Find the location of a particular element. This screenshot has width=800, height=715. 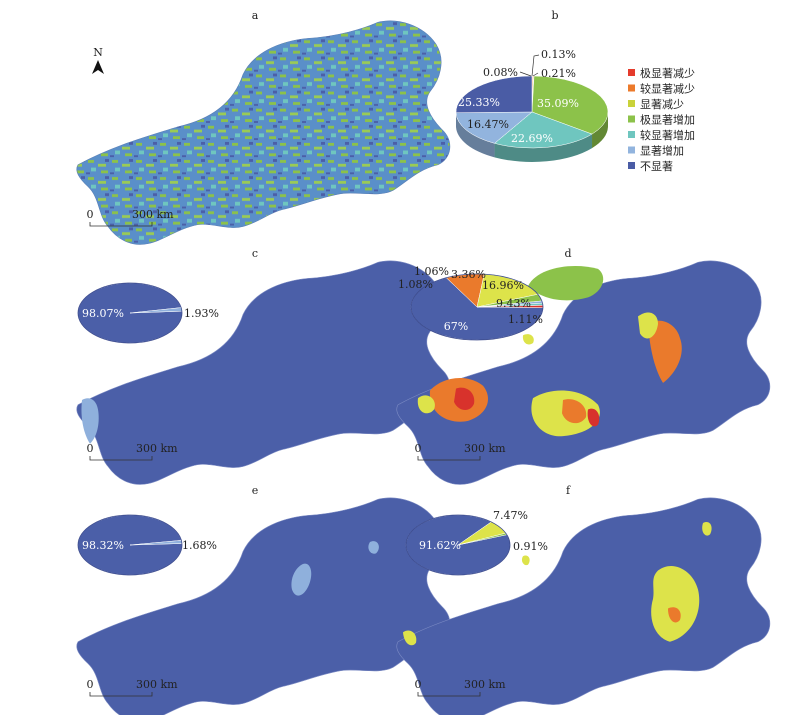

pie-d-value-label: 1.11% is located at coordinates (525, 319).